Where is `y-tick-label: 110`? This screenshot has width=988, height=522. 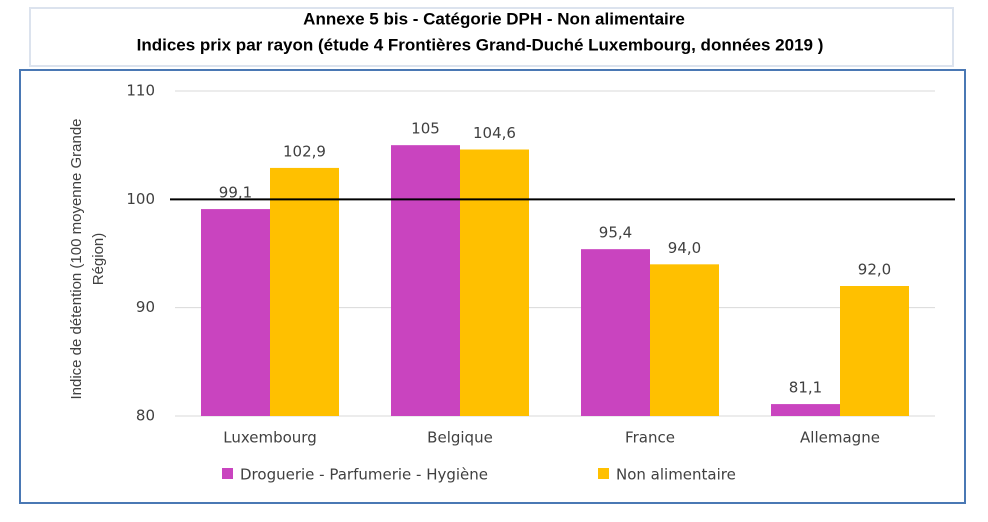 y-tick-label: 110 is located at coordinates (140, 91).